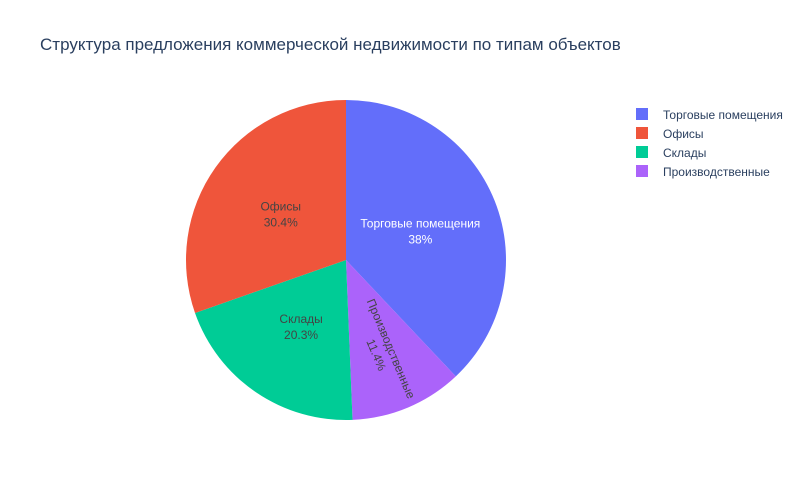 This screenshot has width=800, height=500. I want to click on legend-item-2: Склады, so click(671, 153).